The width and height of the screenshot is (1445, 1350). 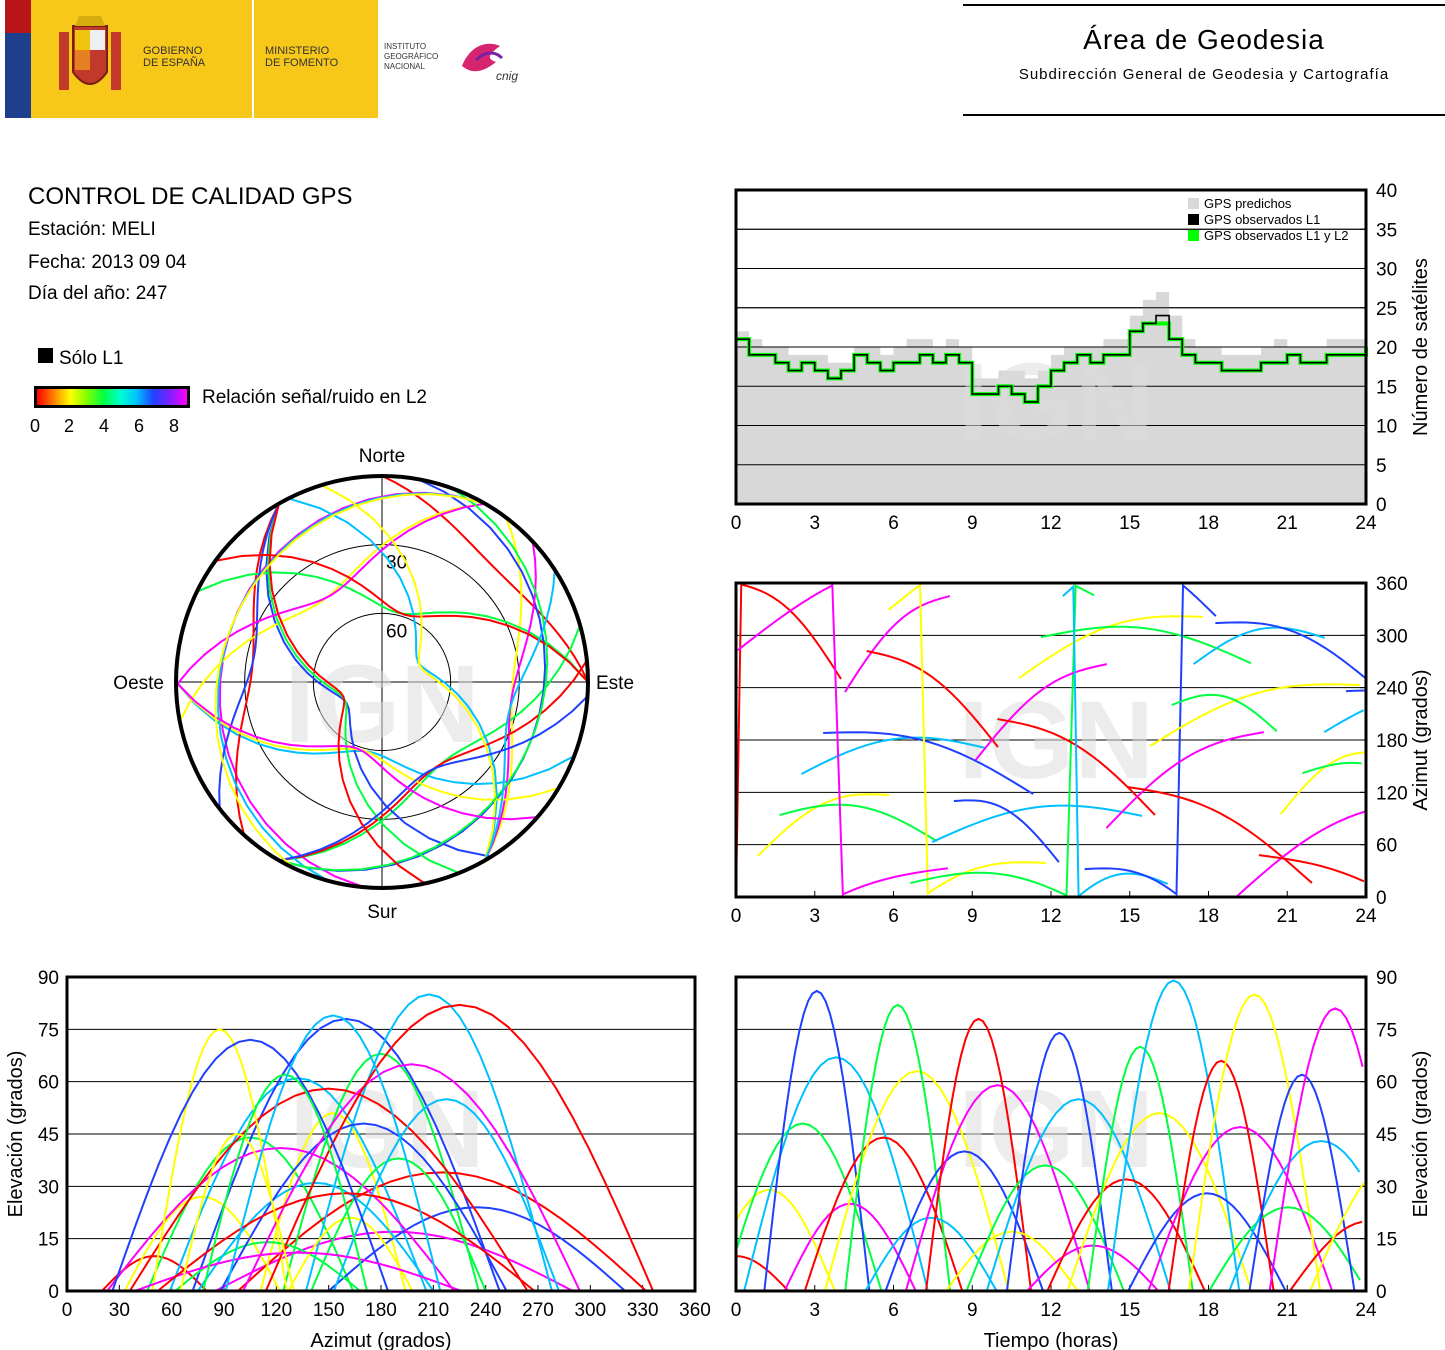 I want to click on x-tick-label: 60, so click(x=171, y=1310).